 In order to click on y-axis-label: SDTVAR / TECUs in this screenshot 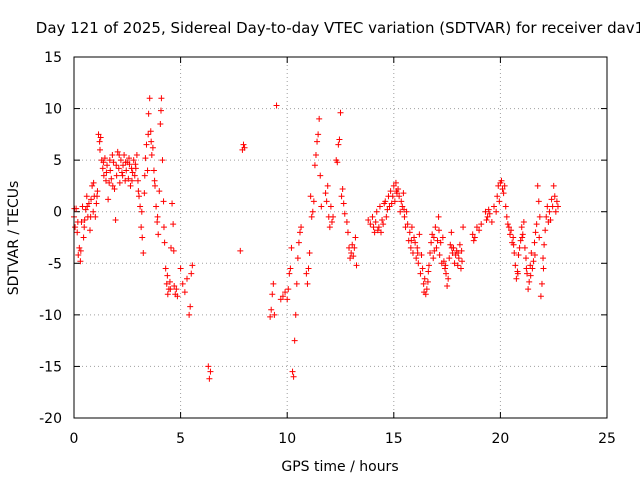, I will do `click(14, 238)`.